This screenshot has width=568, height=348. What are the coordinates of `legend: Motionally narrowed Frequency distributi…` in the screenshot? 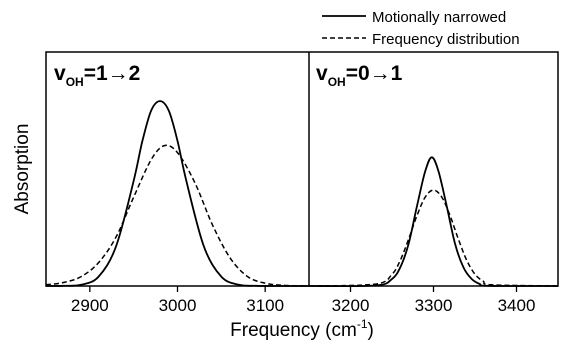 It's located at (421, 28).